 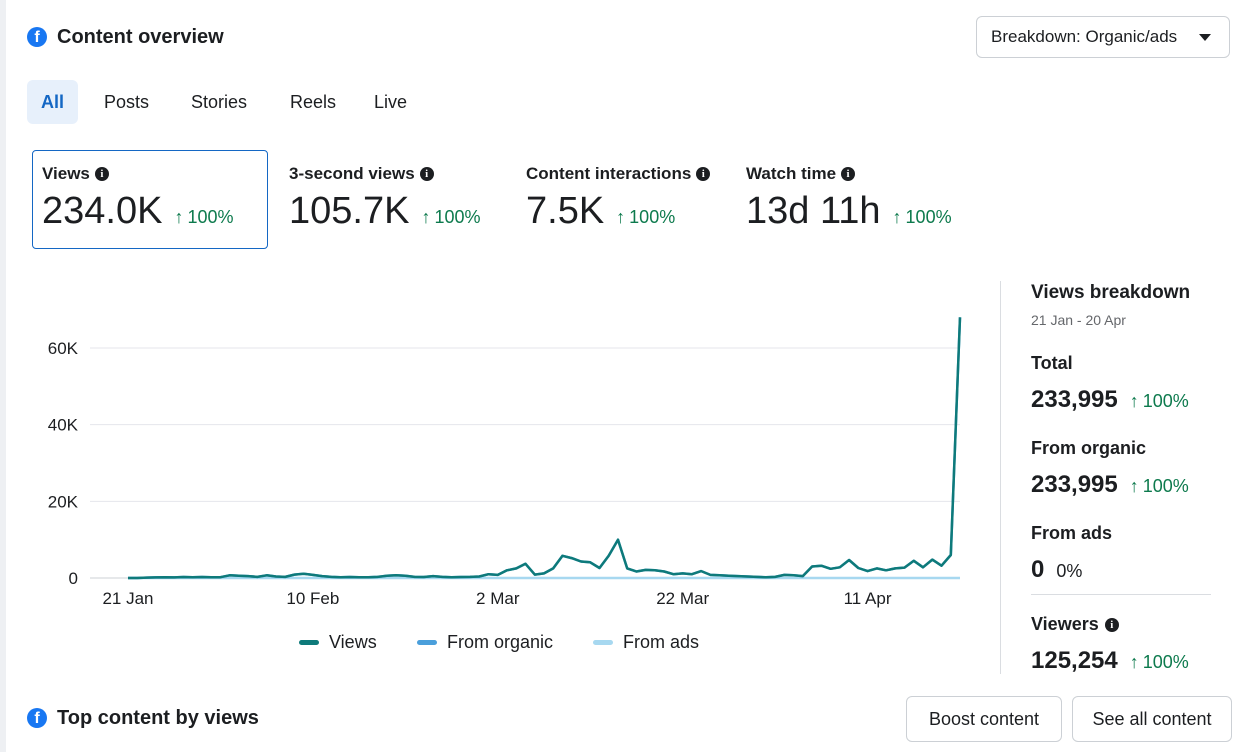 I want to click on viewers-label-row: Viewers i, so click(x=1075, y=624).